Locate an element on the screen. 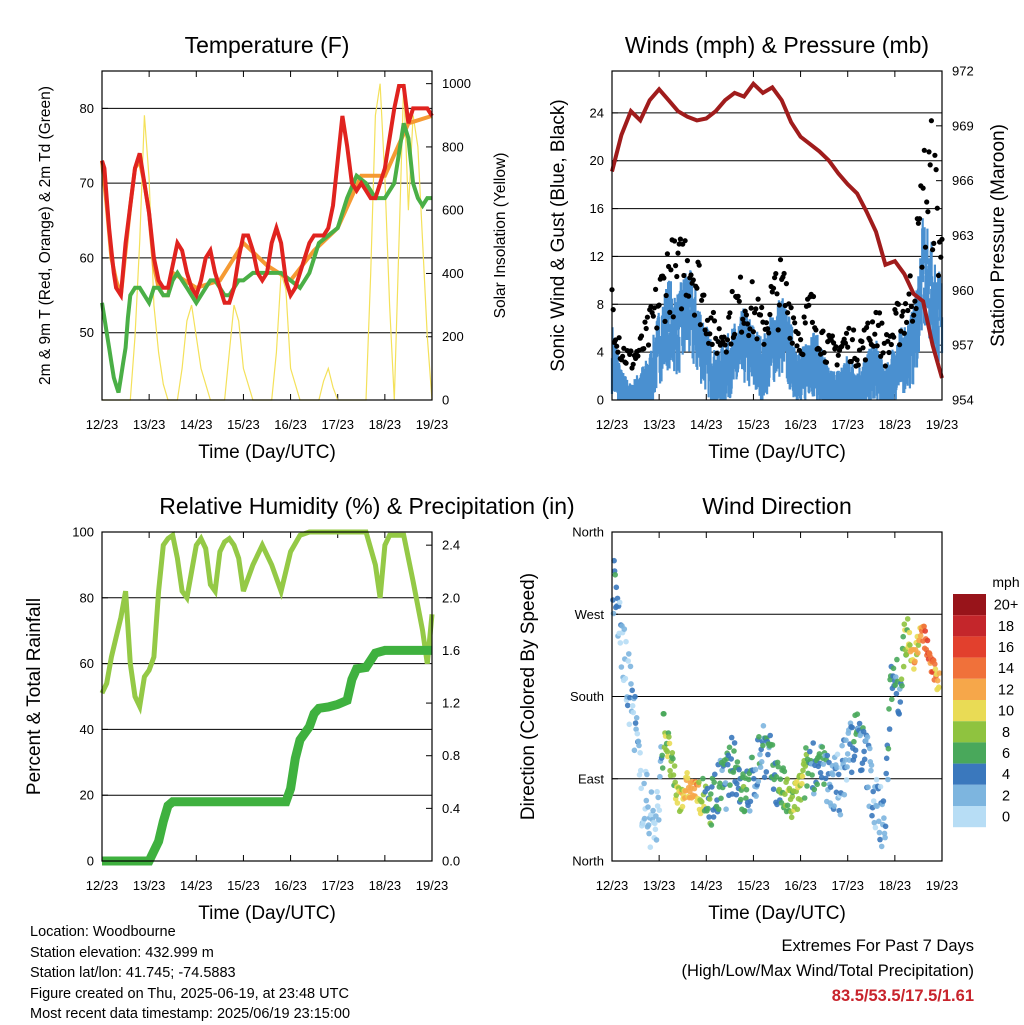 The height and width of the screenshot is (1025, 1024). wind_direction-frame is located at coordinates (777, 696).